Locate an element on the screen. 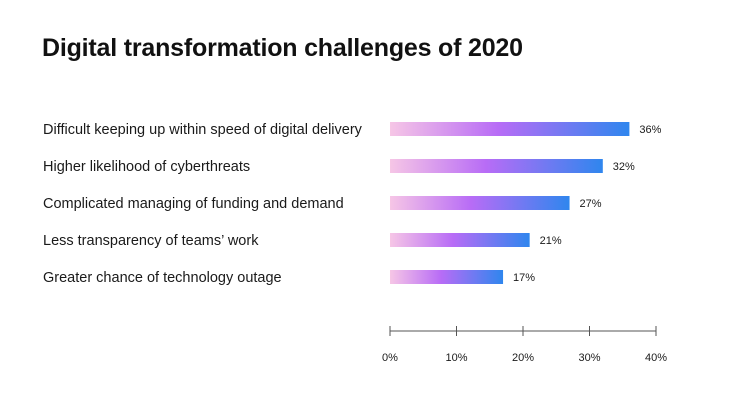 Image resolution: width=744 pixels, height=408 pixels. value-label: 27% is located at coordinates (591, 204).